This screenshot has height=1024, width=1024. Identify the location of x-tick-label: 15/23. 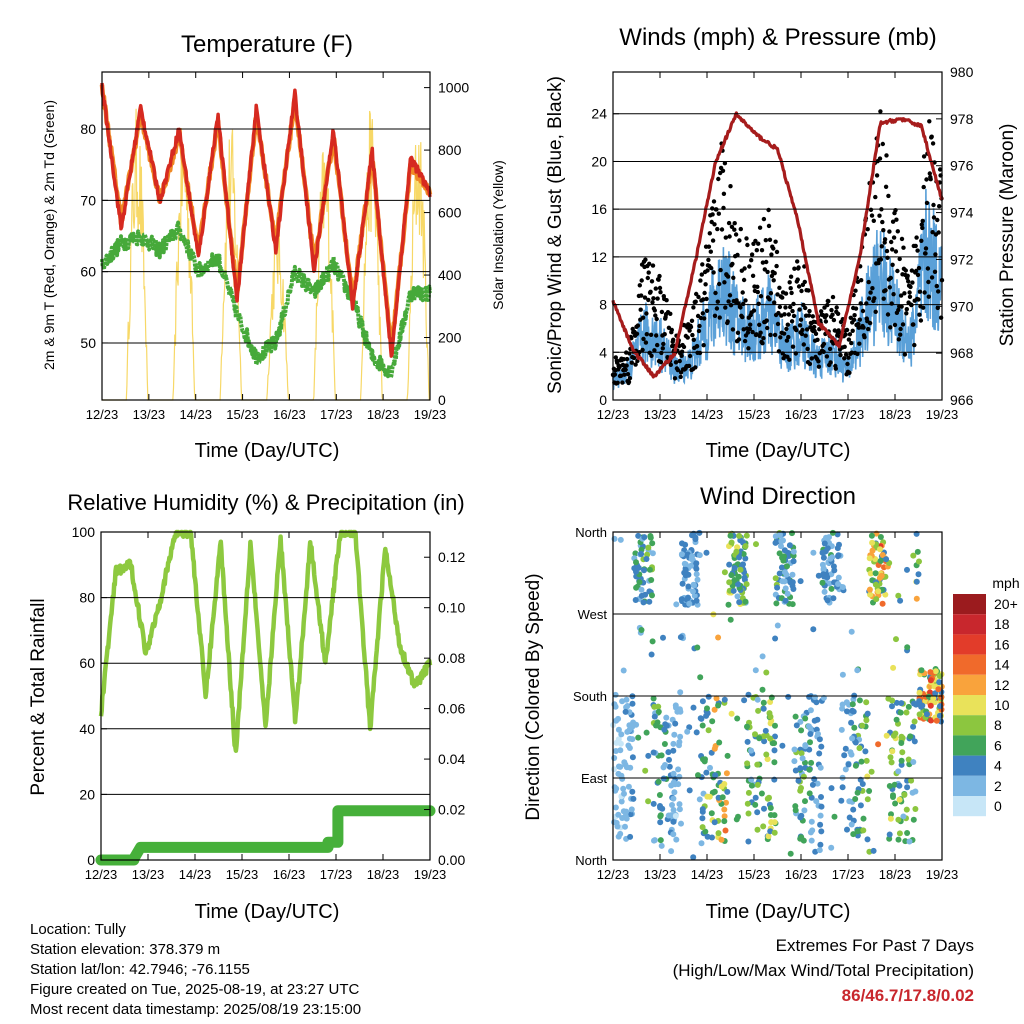
(754, 414).